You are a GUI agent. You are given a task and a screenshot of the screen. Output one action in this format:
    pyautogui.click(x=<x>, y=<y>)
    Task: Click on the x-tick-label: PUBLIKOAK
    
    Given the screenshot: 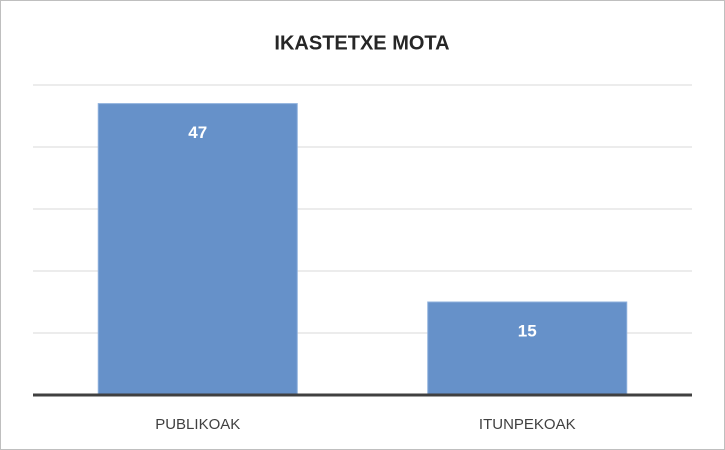 What is the action you would take?
    pyautogui.click(x=197, y=424)
    